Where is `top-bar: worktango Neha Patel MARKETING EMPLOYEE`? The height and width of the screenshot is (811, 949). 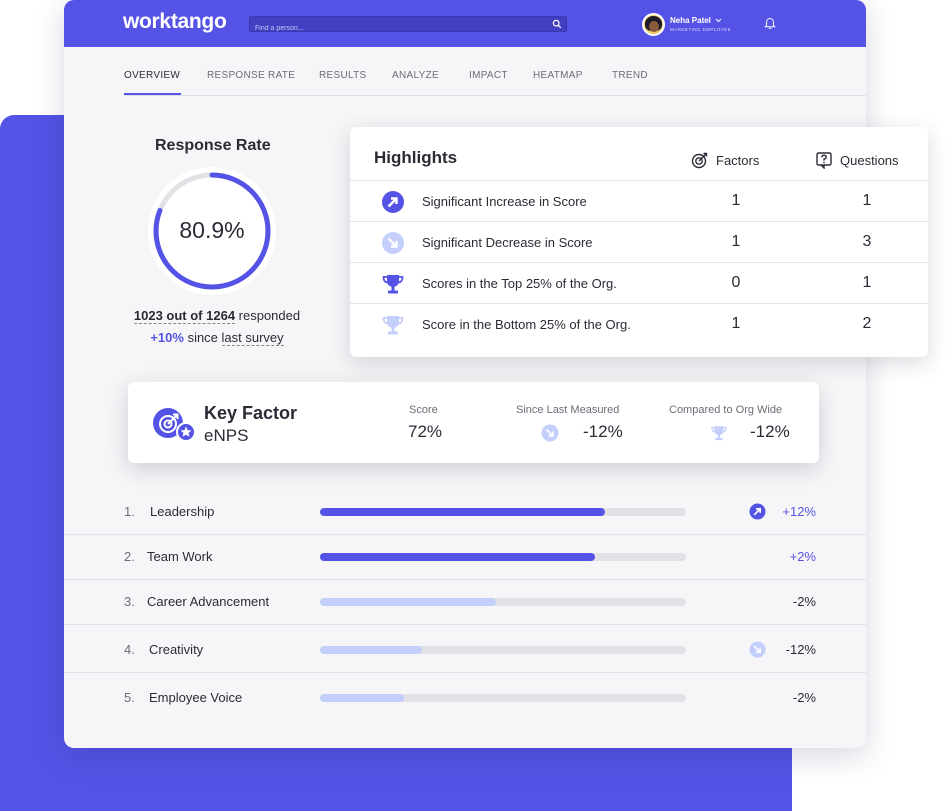 top-bar: worktango Neha Patel MARKETING EMPLOYEE is located at coordinates (465, 23).